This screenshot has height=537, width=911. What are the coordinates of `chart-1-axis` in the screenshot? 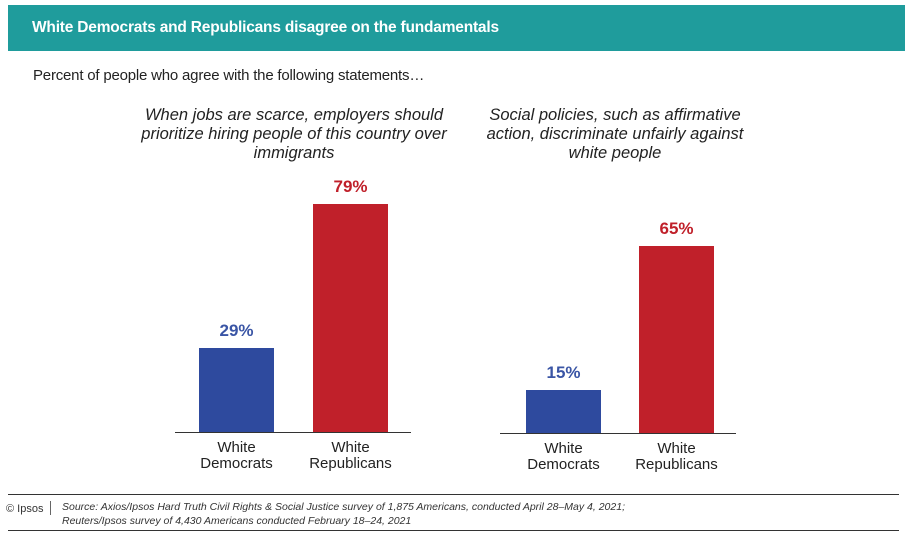 It's located at (293, 432).